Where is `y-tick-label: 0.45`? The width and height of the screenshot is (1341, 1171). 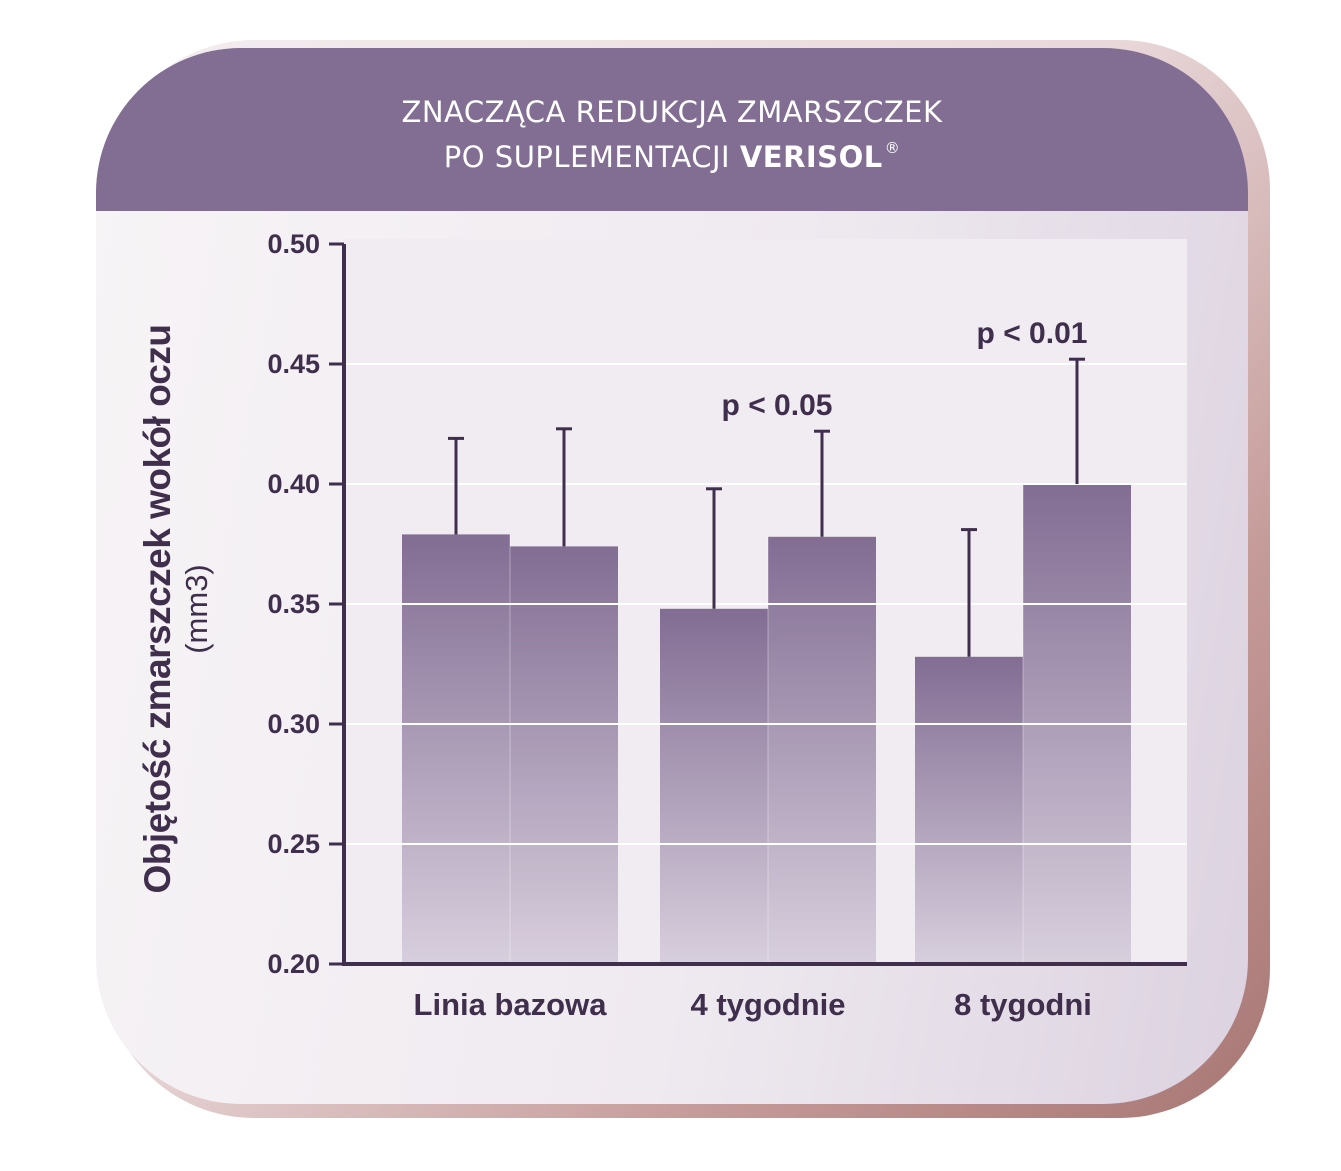
y-tick-label: 0.45 is located at coordinates (293, 364).